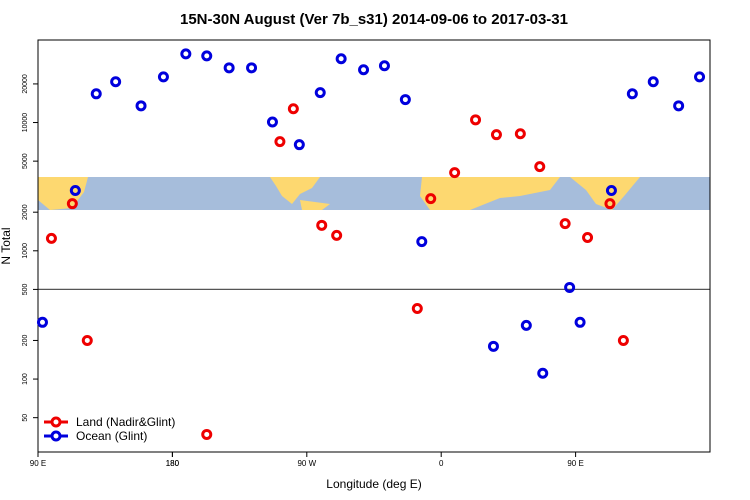 The width and height of the screenshot is (750, 500). What do you see at coordinates (441, 463) in the screenshot?
I see `x-tick-label: 0` at bounding box center [441, 463].